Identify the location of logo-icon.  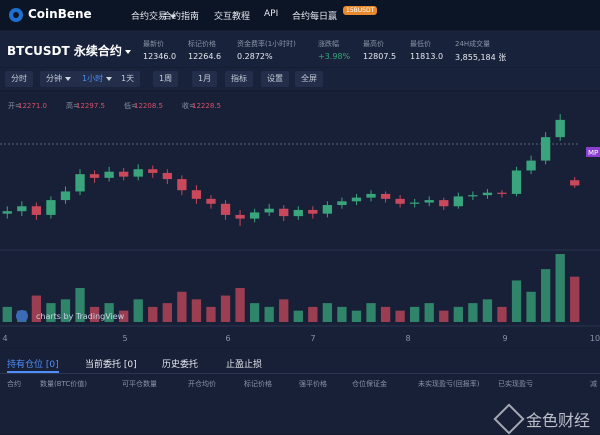
(16, 15).